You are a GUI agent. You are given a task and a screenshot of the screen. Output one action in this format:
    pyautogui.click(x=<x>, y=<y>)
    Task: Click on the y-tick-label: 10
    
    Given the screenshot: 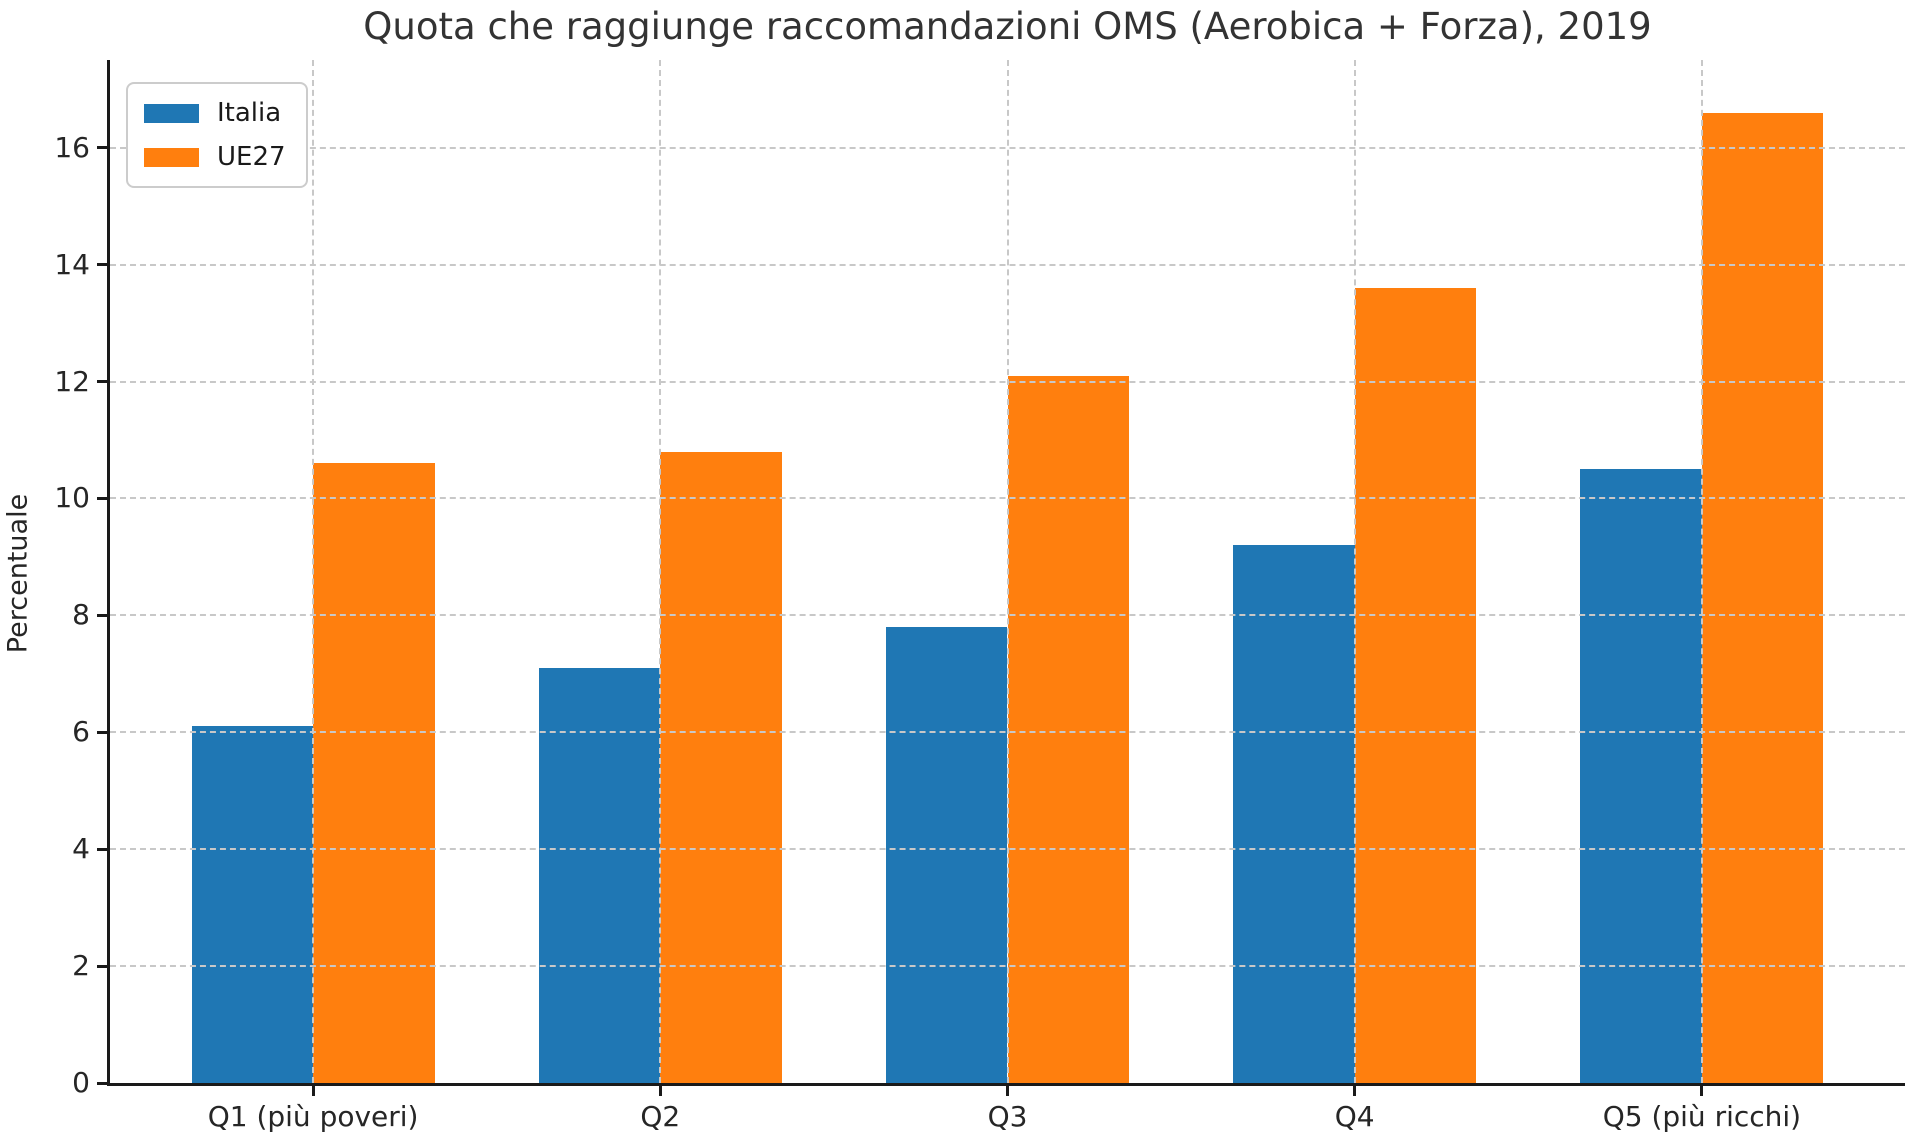 What is the action you would take?
    pyautogui.click(x=72, y=498)
    